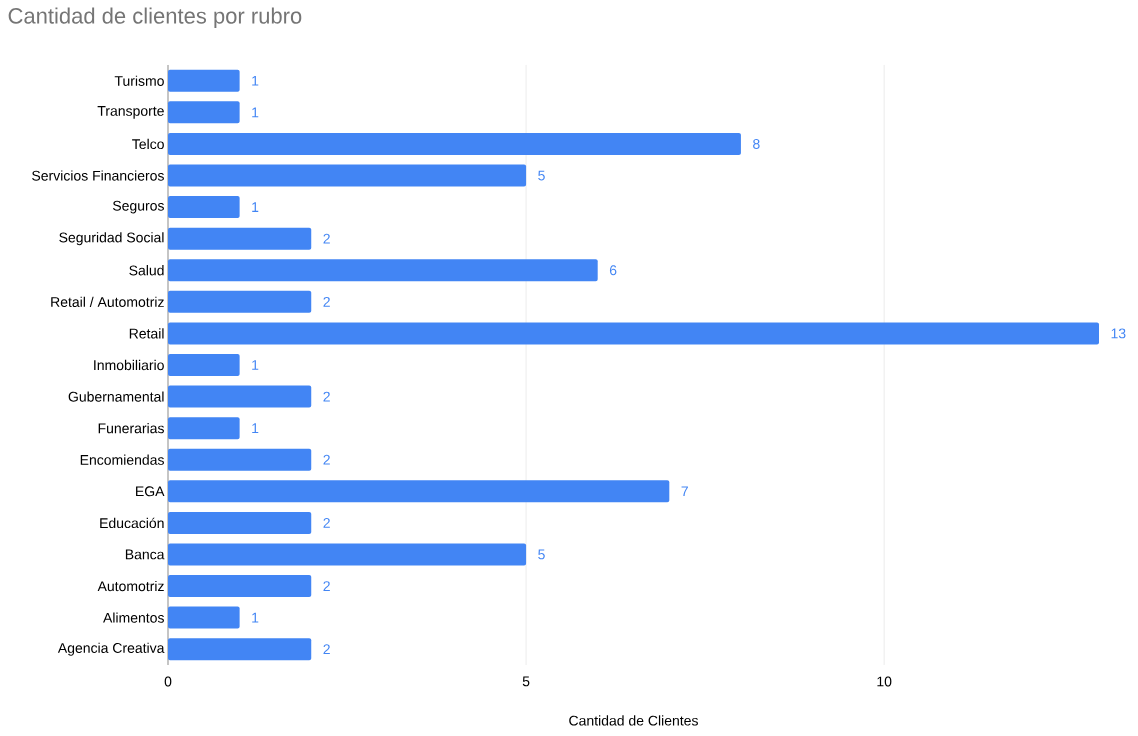 This screenshot has height=736, width=1138. What do you see at coordinates (107, 301) in the screenshot?
I see `y-tick-label: Retail / Automotriz` at bounding box center [107, 301].